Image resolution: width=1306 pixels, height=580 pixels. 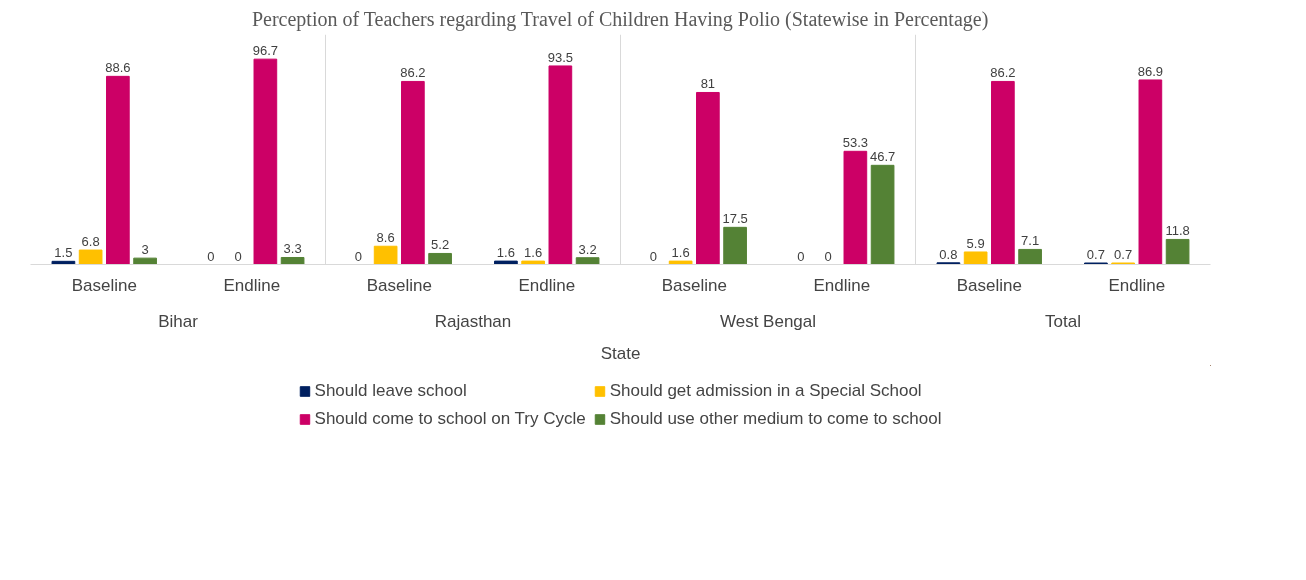 What do you see at coordinates (775, 419) in the screenshot?
I see `legend-label: Should use other medium to come to school` at bounding box center [775, 419].